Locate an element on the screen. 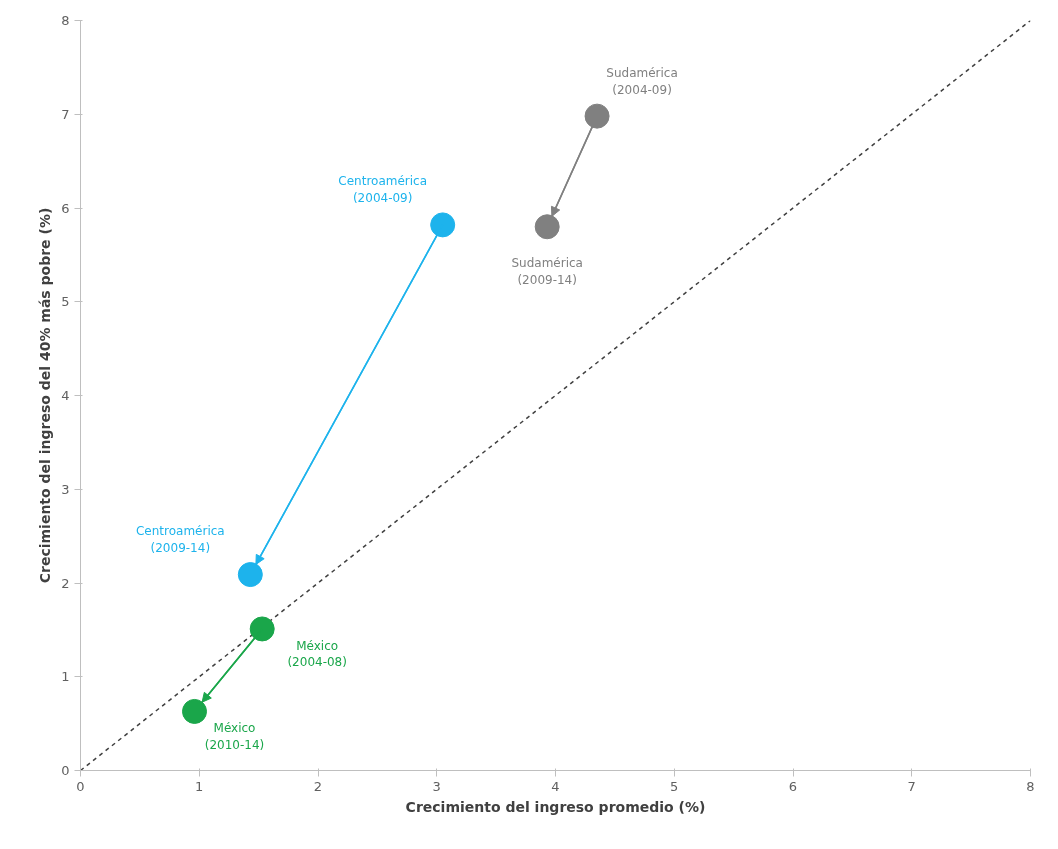  y-tick-label: 8 is located at coordinates (65, 20).